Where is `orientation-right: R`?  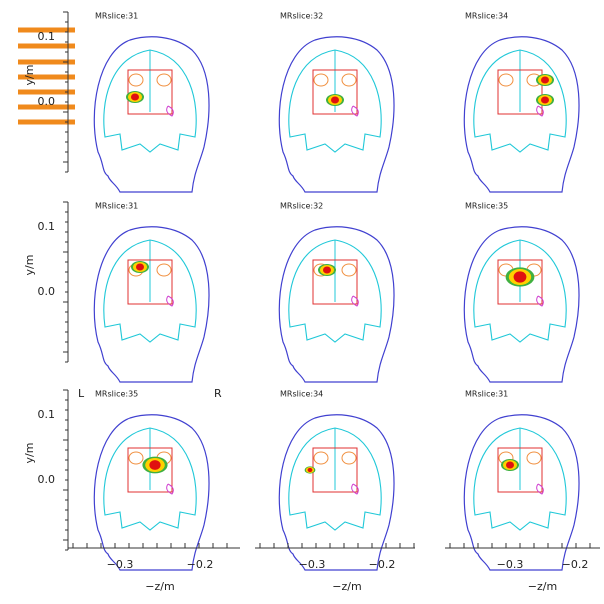
orientation-right: R is located at coordinates (218, 393).